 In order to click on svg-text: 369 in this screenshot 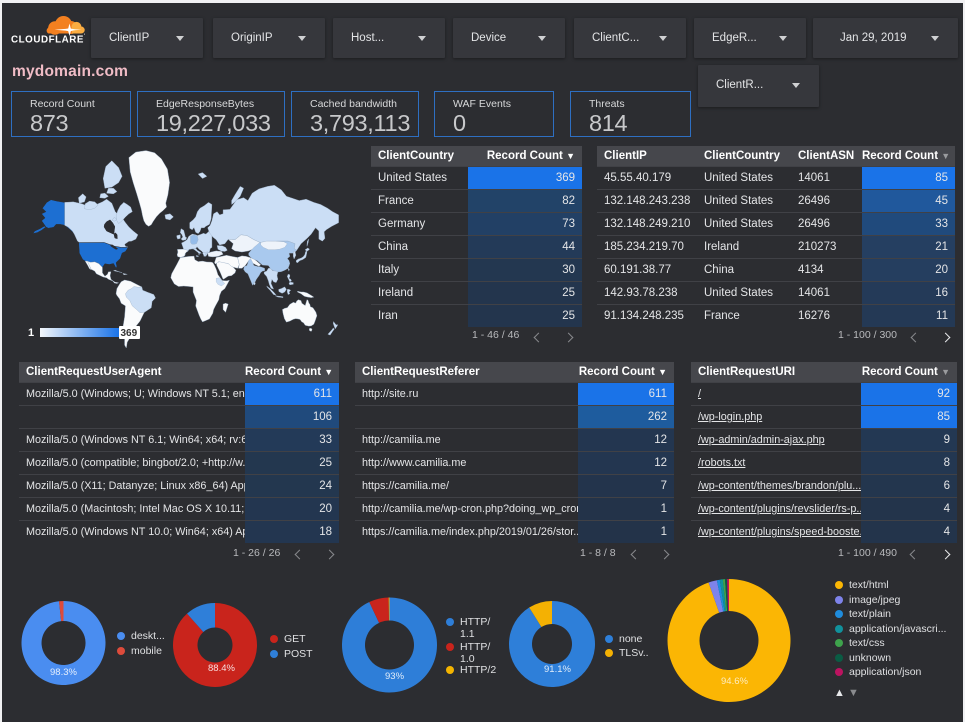, I will do `click(129, 333)`.